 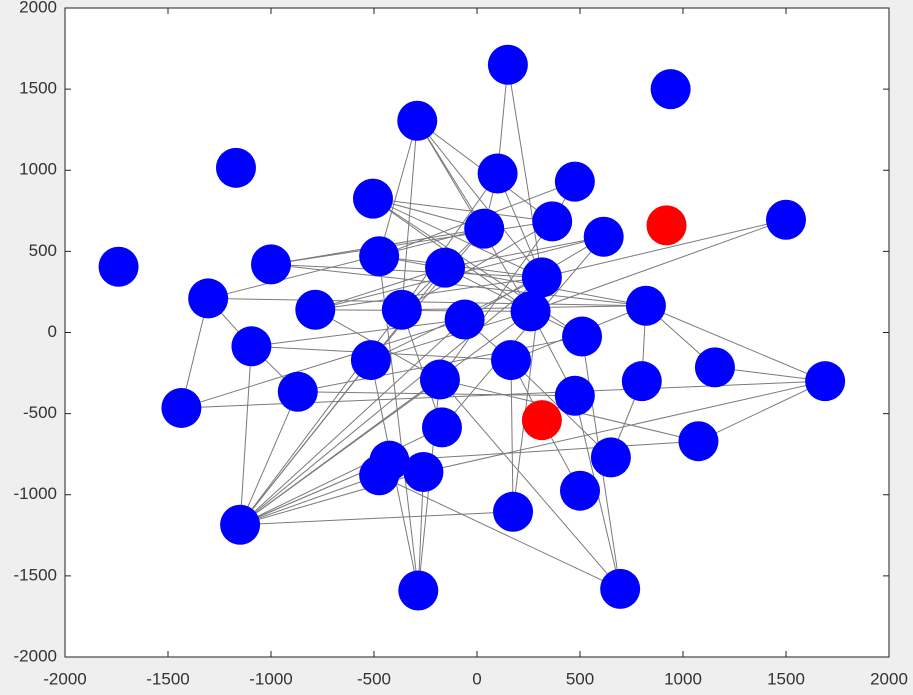 I want to click on y-tick-label: -500, so click(x=40, y=412).